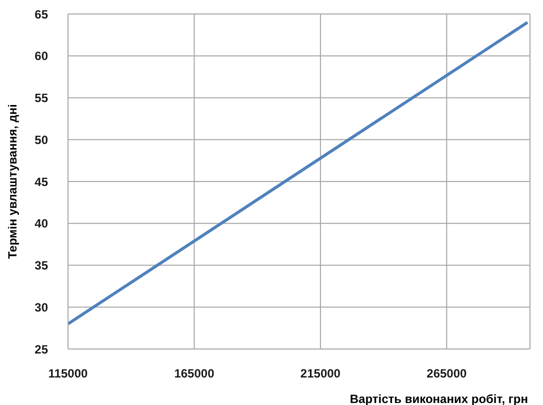 This screenshot has height=405, width=543. Describe the element at coordinates (41, 265) in the screenshot. I see `y-tick-label: 35` at that location.